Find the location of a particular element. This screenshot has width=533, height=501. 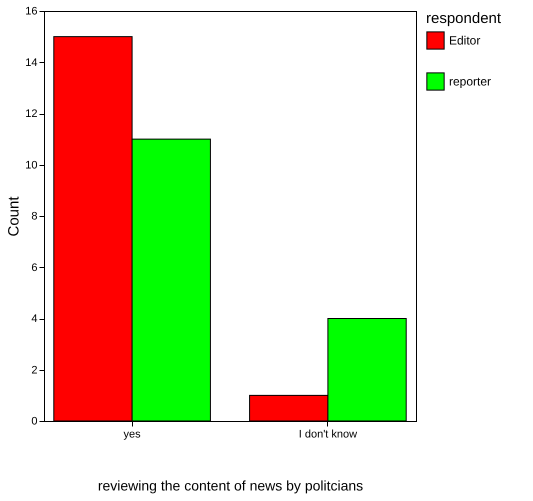

y-tick-label: 6 is located at coordinates (34, 268).